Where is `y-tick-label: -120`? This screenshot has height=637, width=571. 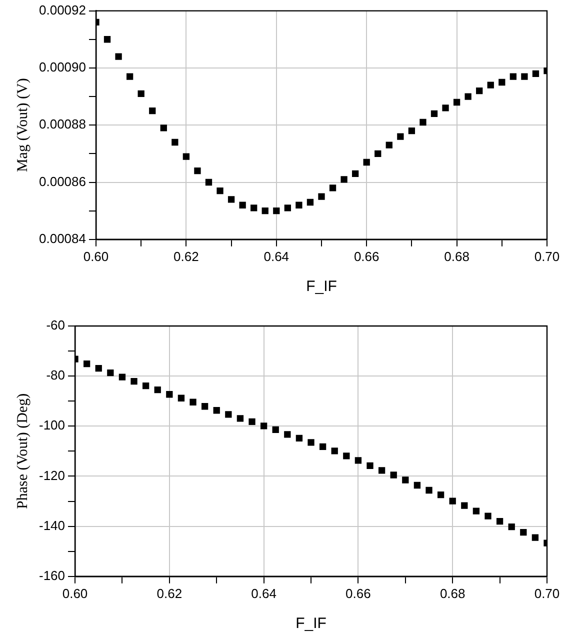
y-tick-label: -120 is located at coordinates (52, 475).